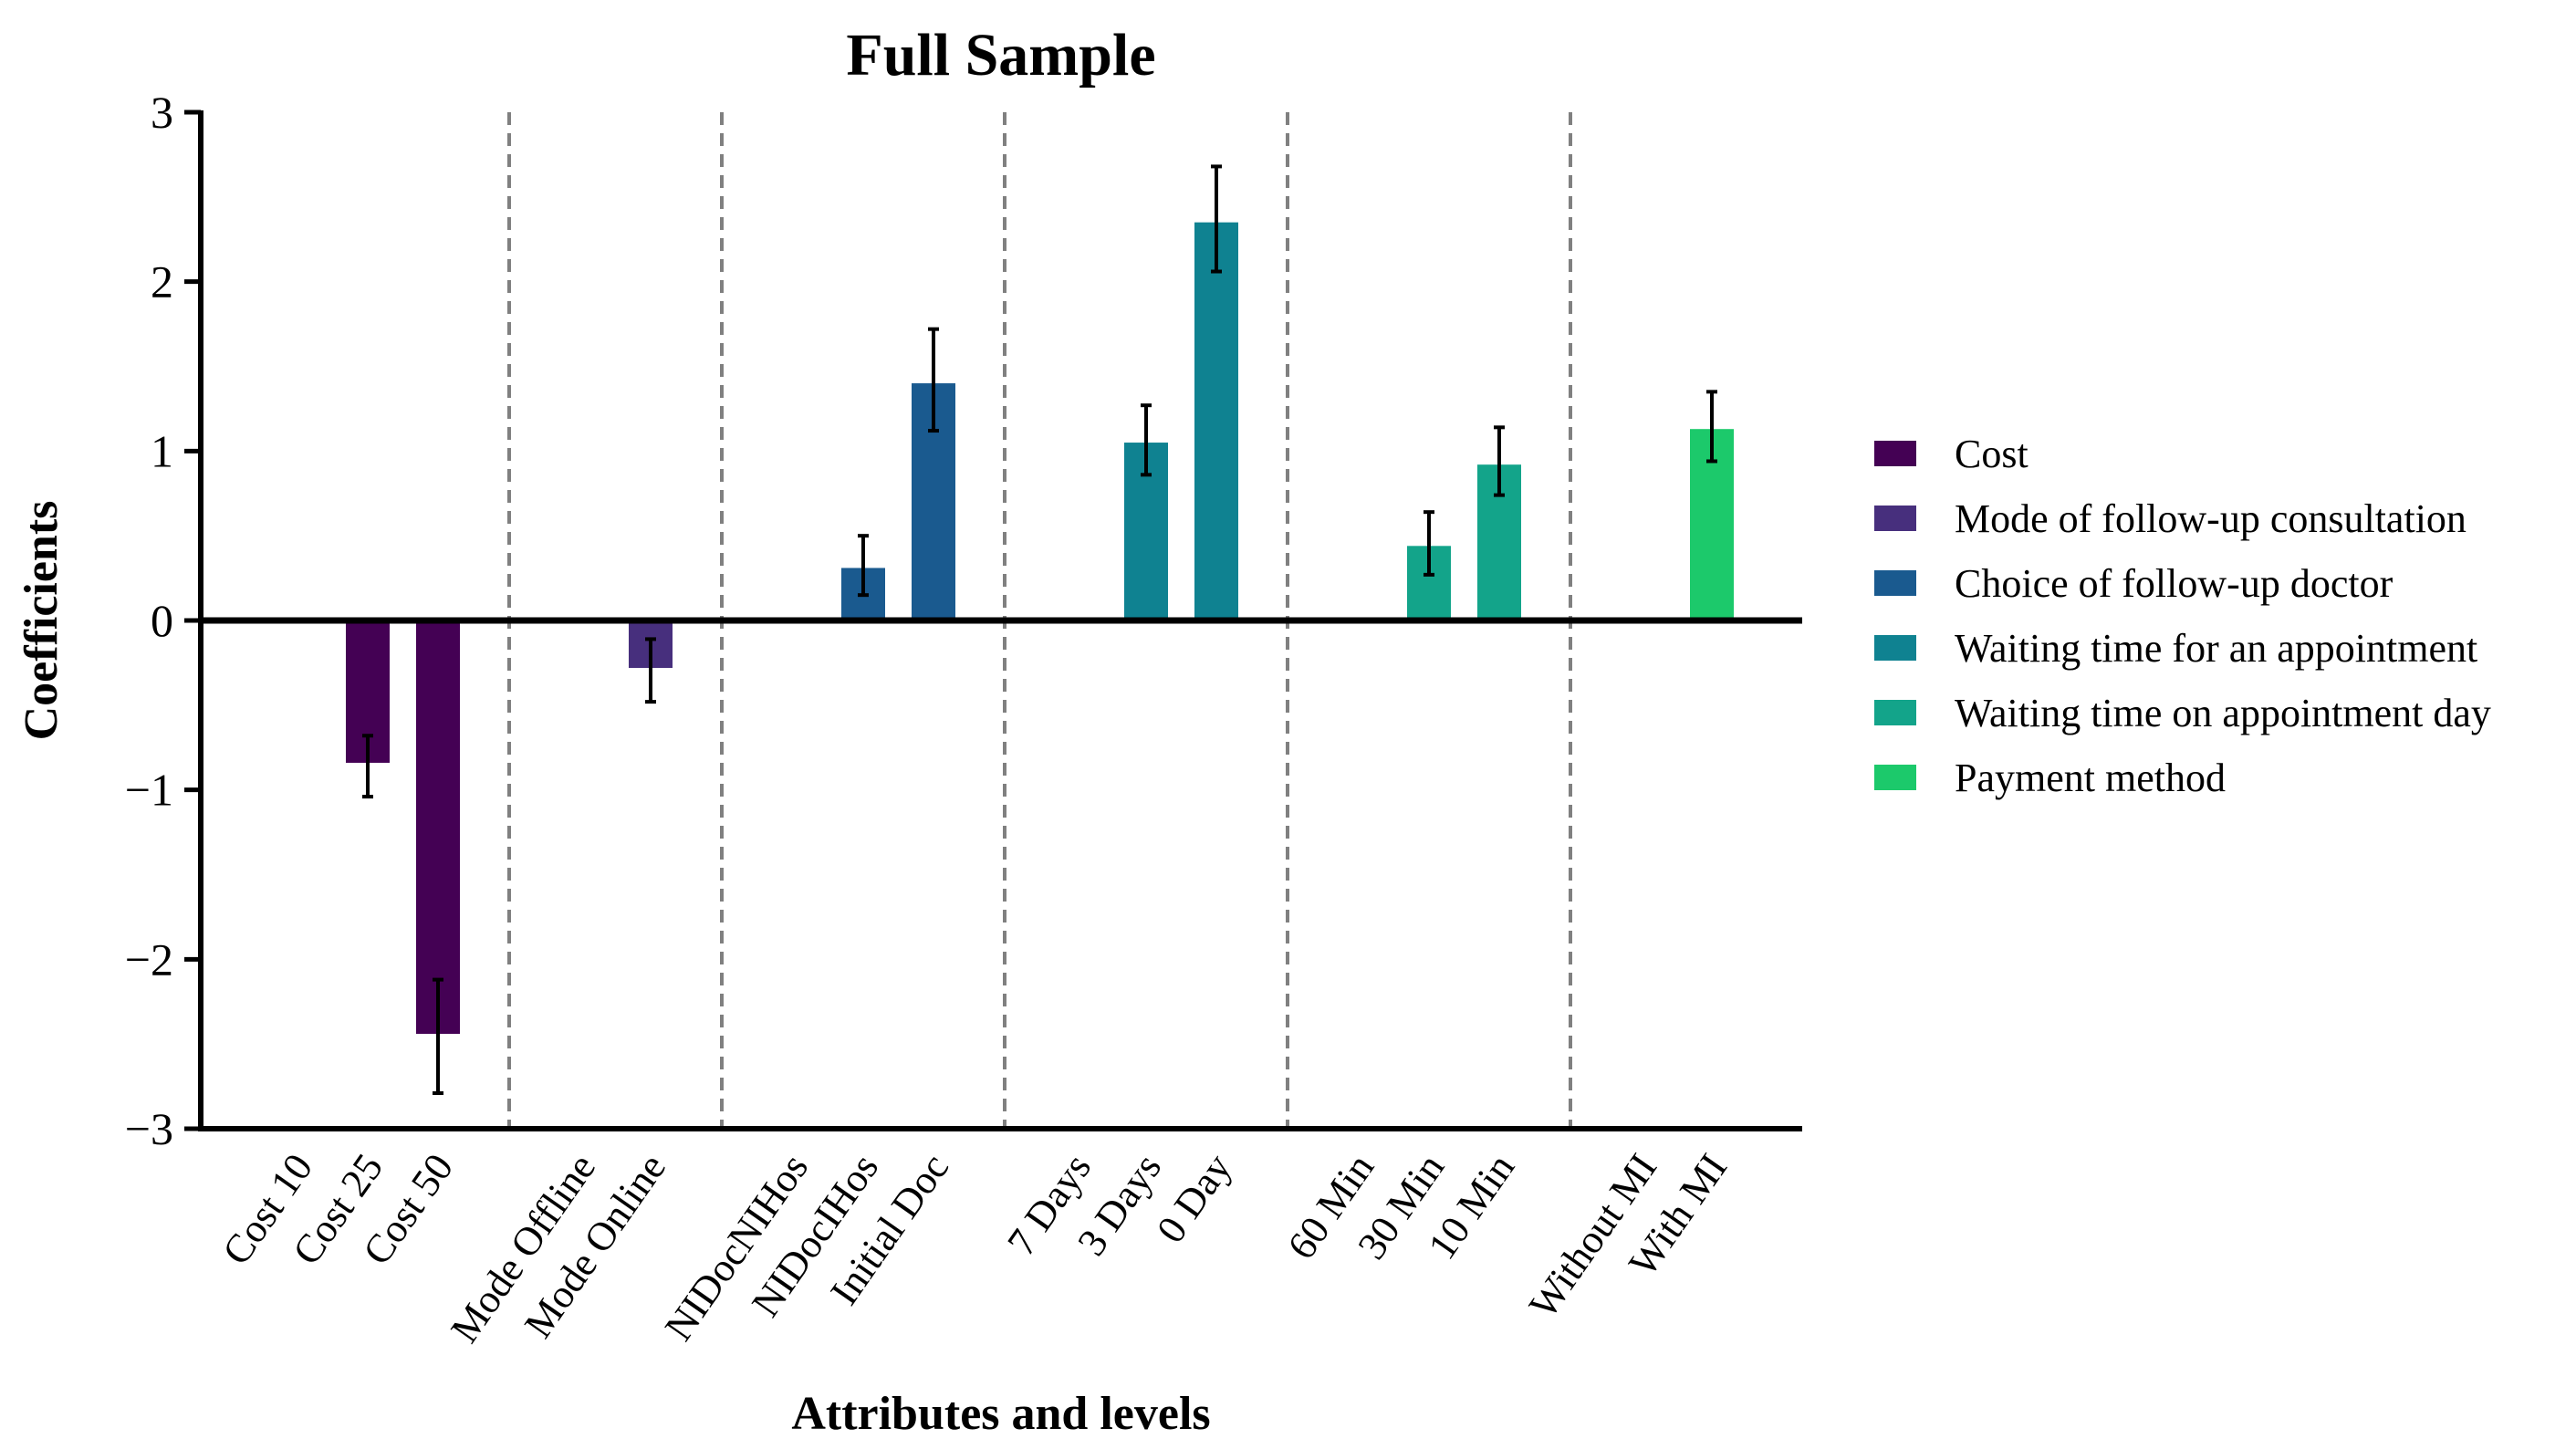  Describe the element at coordinates (1000, 55) in the screenshot. I see `chart-title: Full Sample` at that location.